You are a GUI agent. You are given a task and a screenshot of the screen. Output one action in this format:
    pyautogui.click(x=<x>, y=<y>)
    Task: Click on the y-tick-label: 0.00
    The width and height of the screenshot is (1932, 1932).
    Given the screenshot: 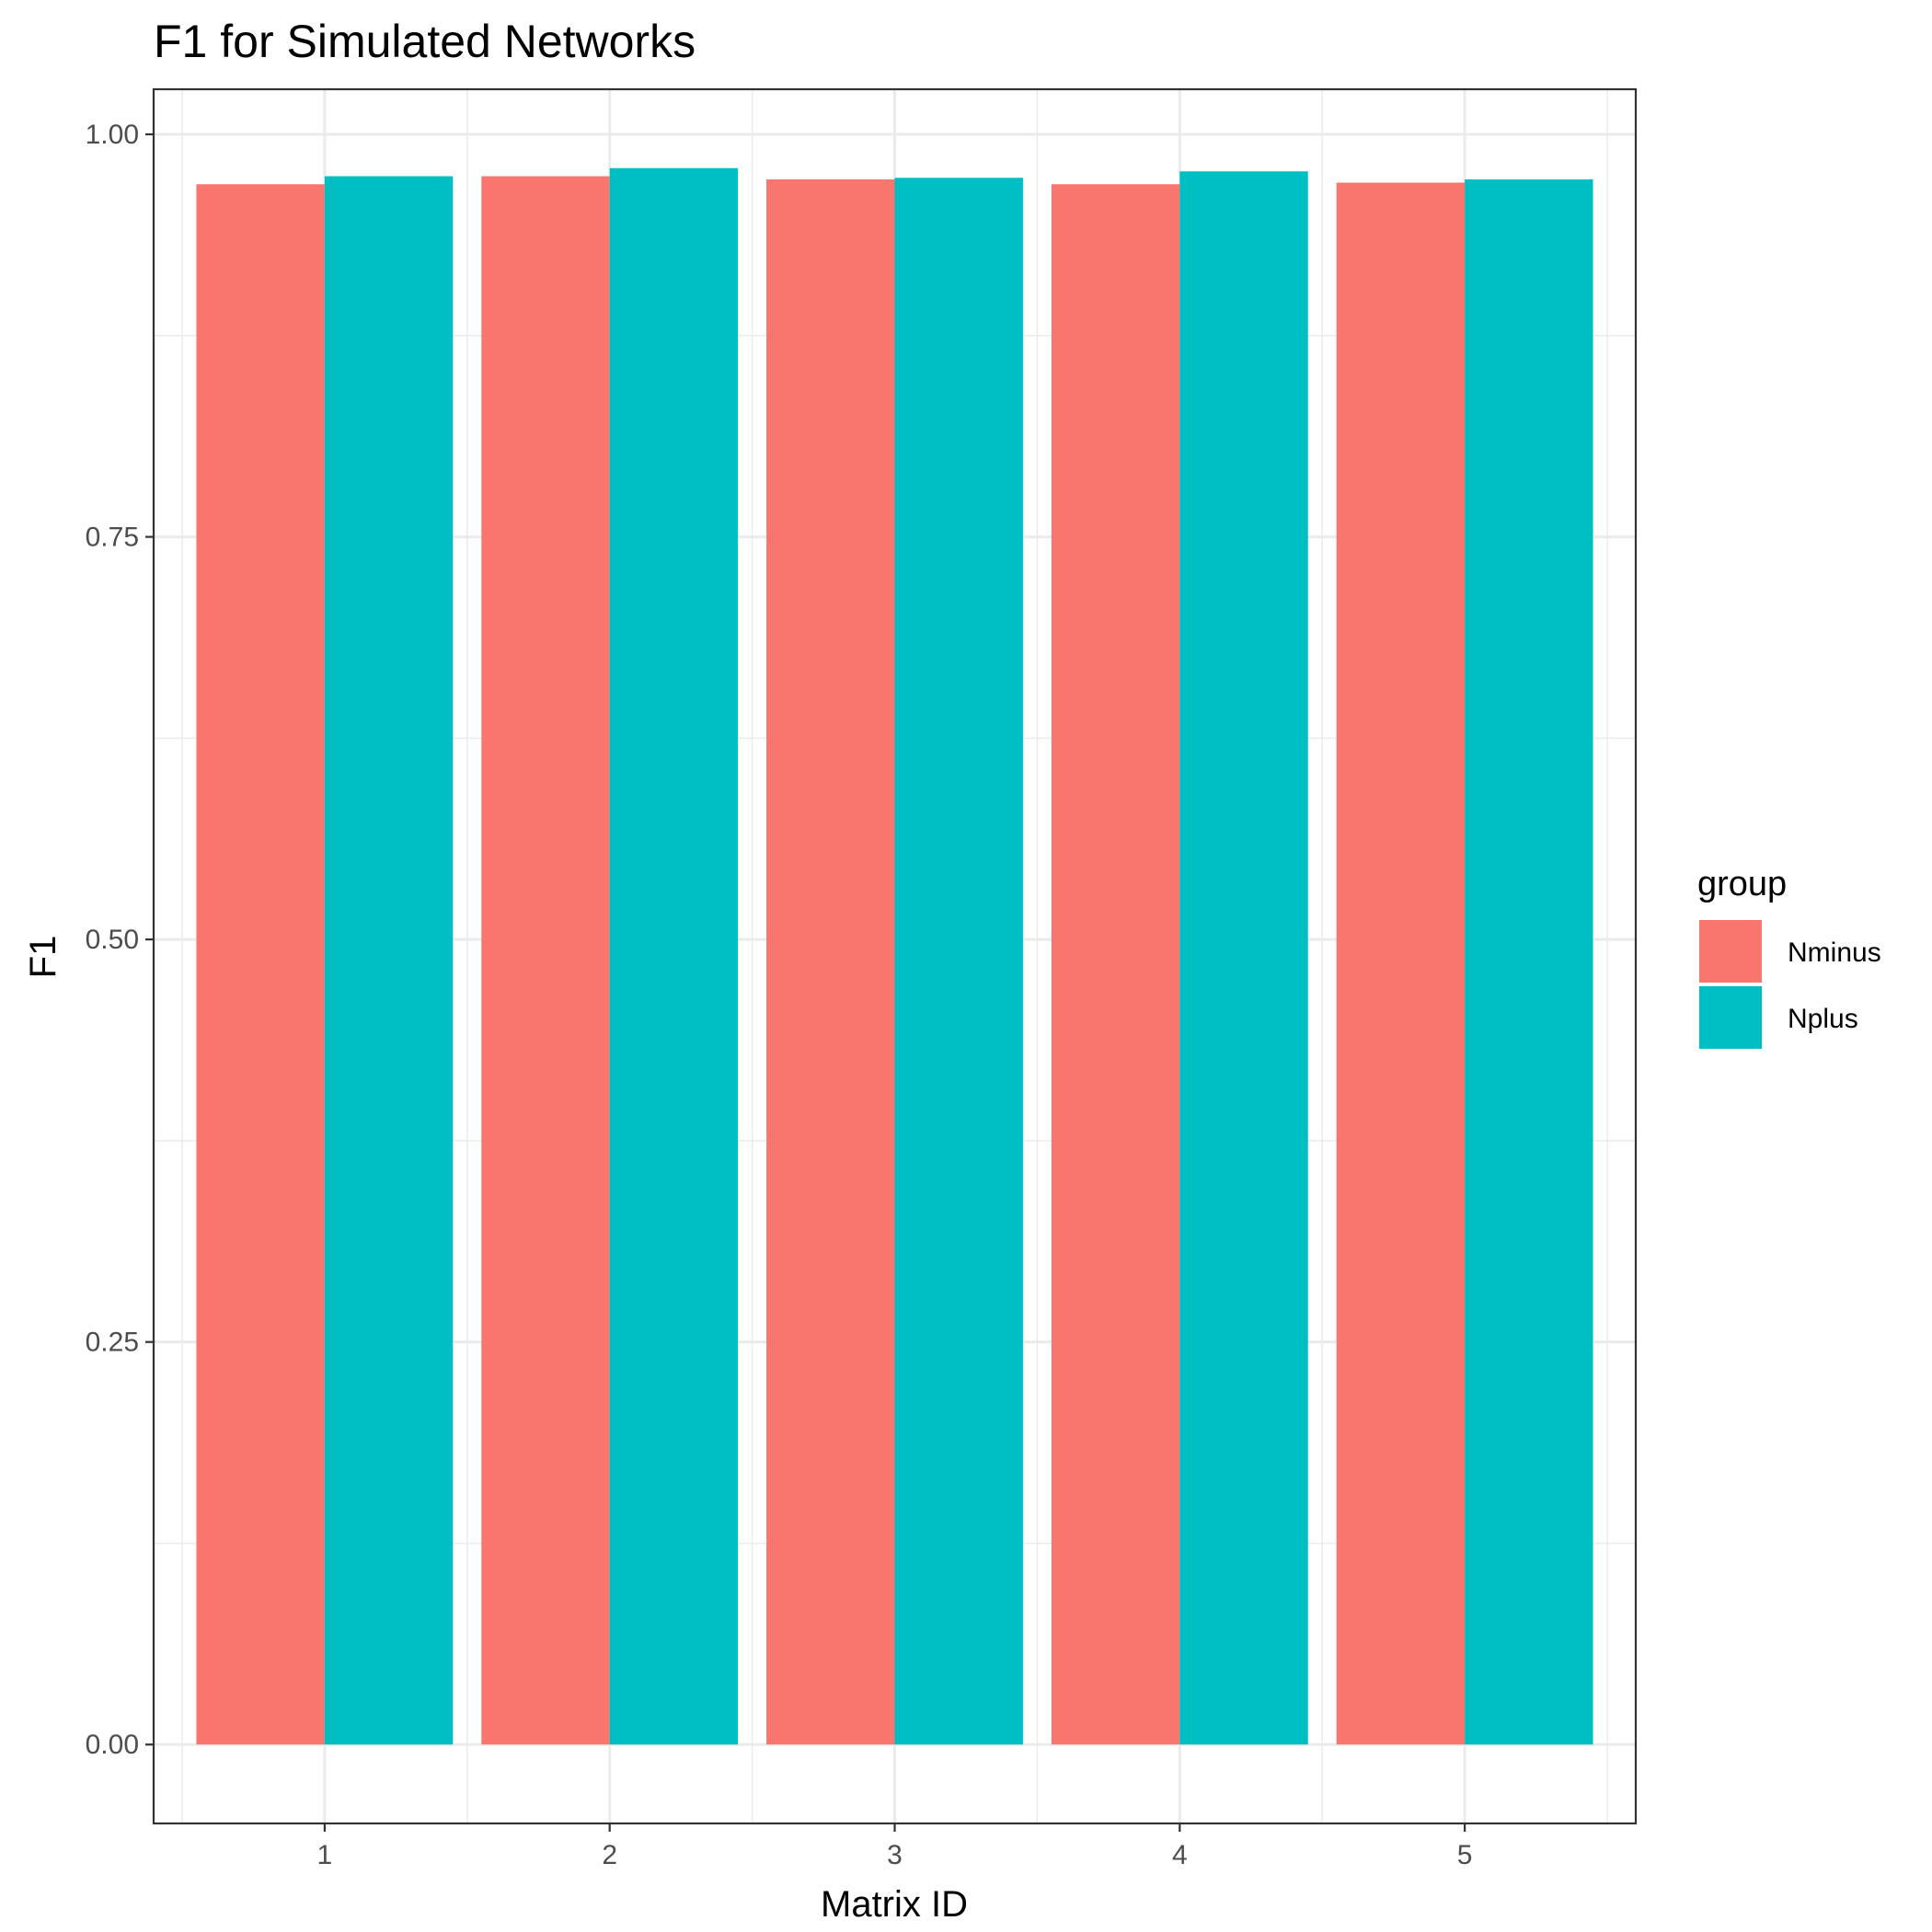 What is the action you would take?
    pyautogui.click(x=112, y=1745)
    